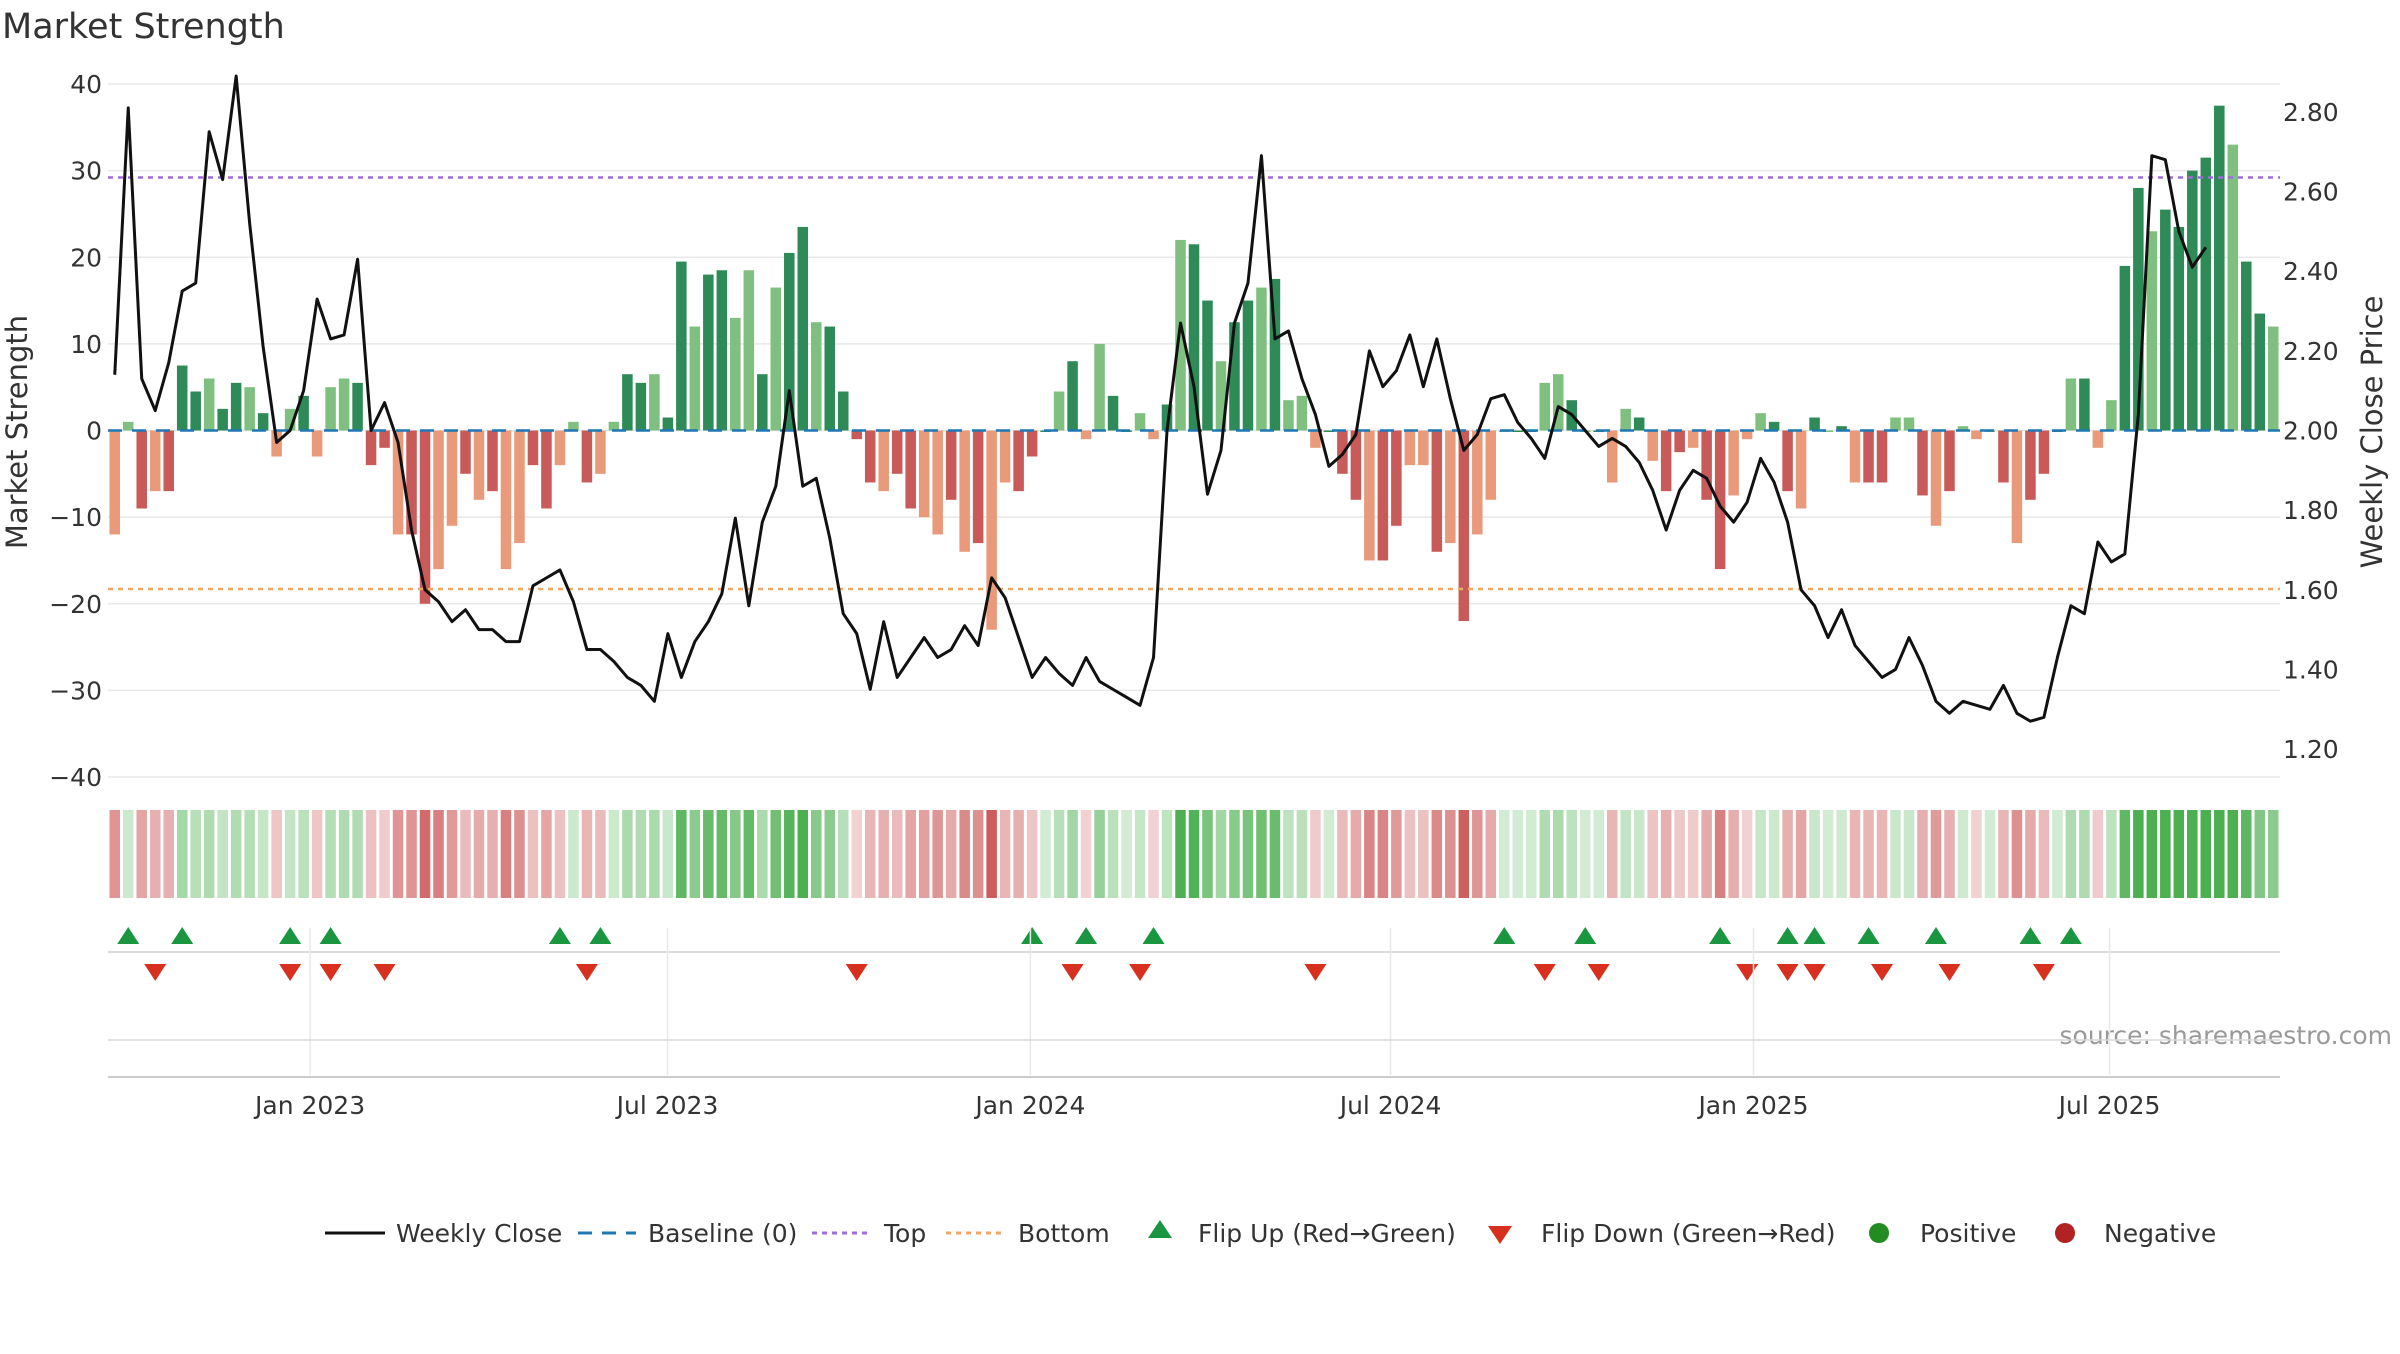 This screenshot has height=1354, width=2400. What do you see at coordinates (1194, 954) in the screenshot?
I see `flip-markers` at bounding box center [1194, 954].